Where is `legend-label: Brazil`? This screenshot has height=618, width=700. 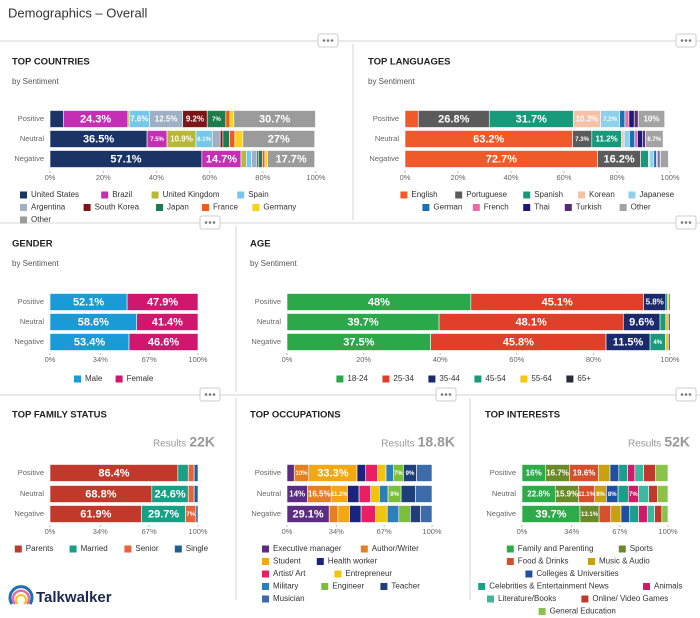
legend-label: Brazil is located at coordinates (122, 194).